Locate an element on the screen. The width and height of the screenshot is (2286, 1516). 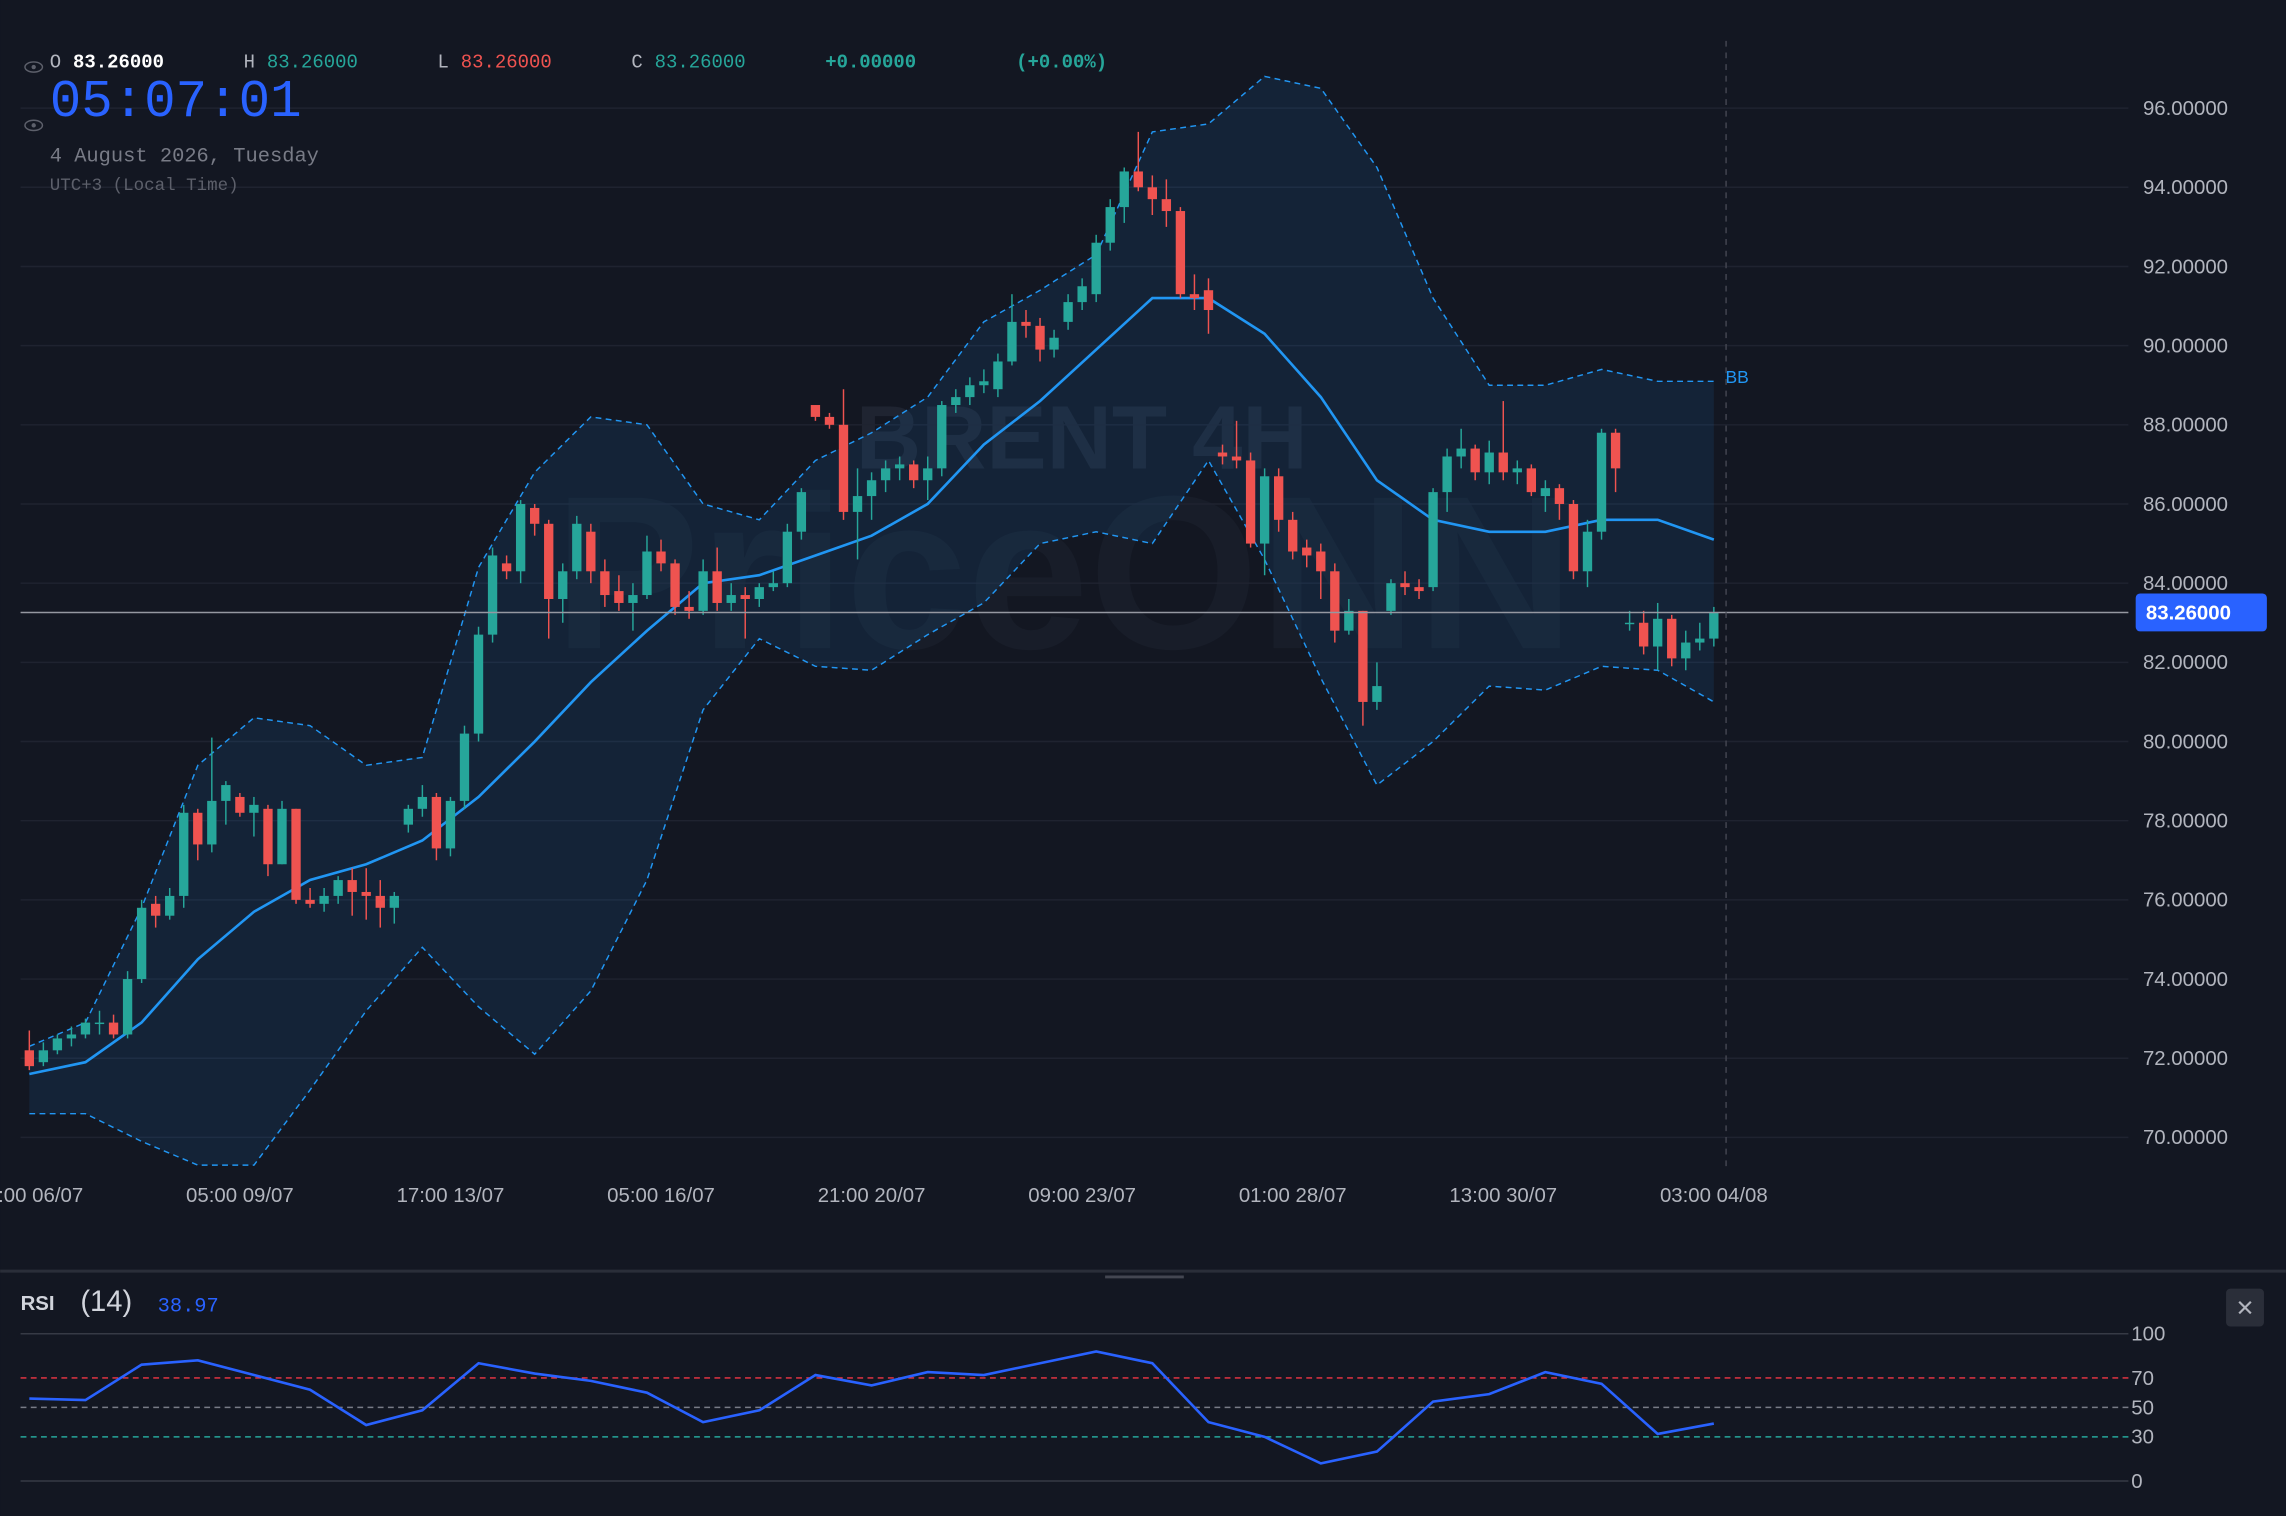
x-tick-label: 05:00 09/07 is located at coordinates (240, 1196).